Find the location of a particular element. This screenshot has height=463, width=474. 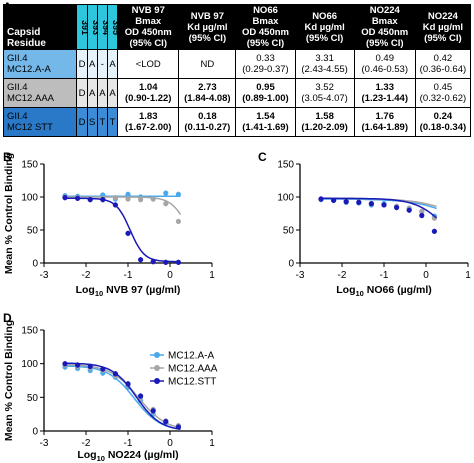

legend-marker-aaa is located at coordinates (157, 368).